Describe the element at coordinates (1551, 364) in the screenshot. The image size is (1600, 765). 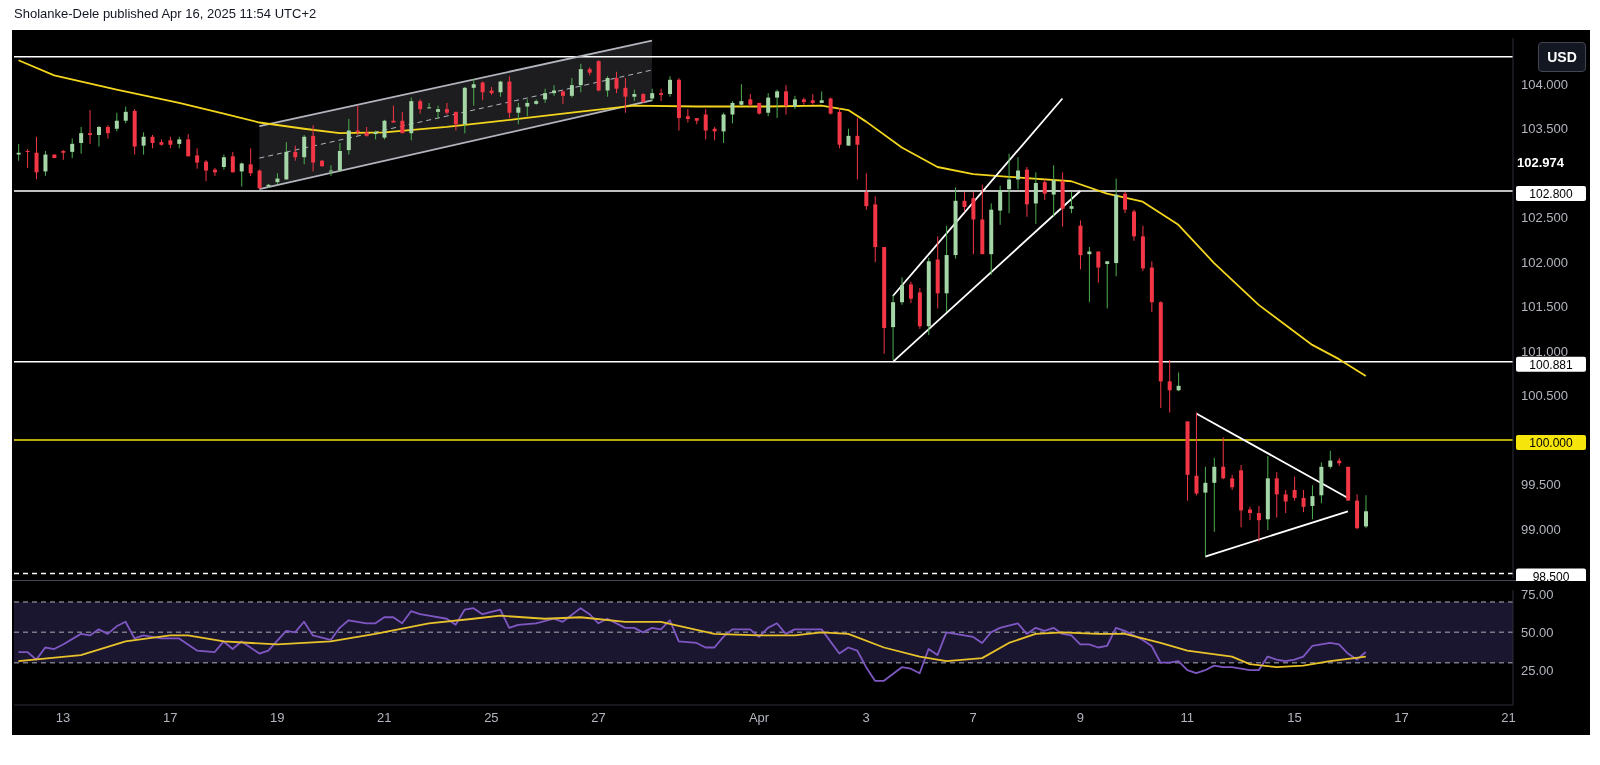
I see `ref-line-label: 100.881` at that location.